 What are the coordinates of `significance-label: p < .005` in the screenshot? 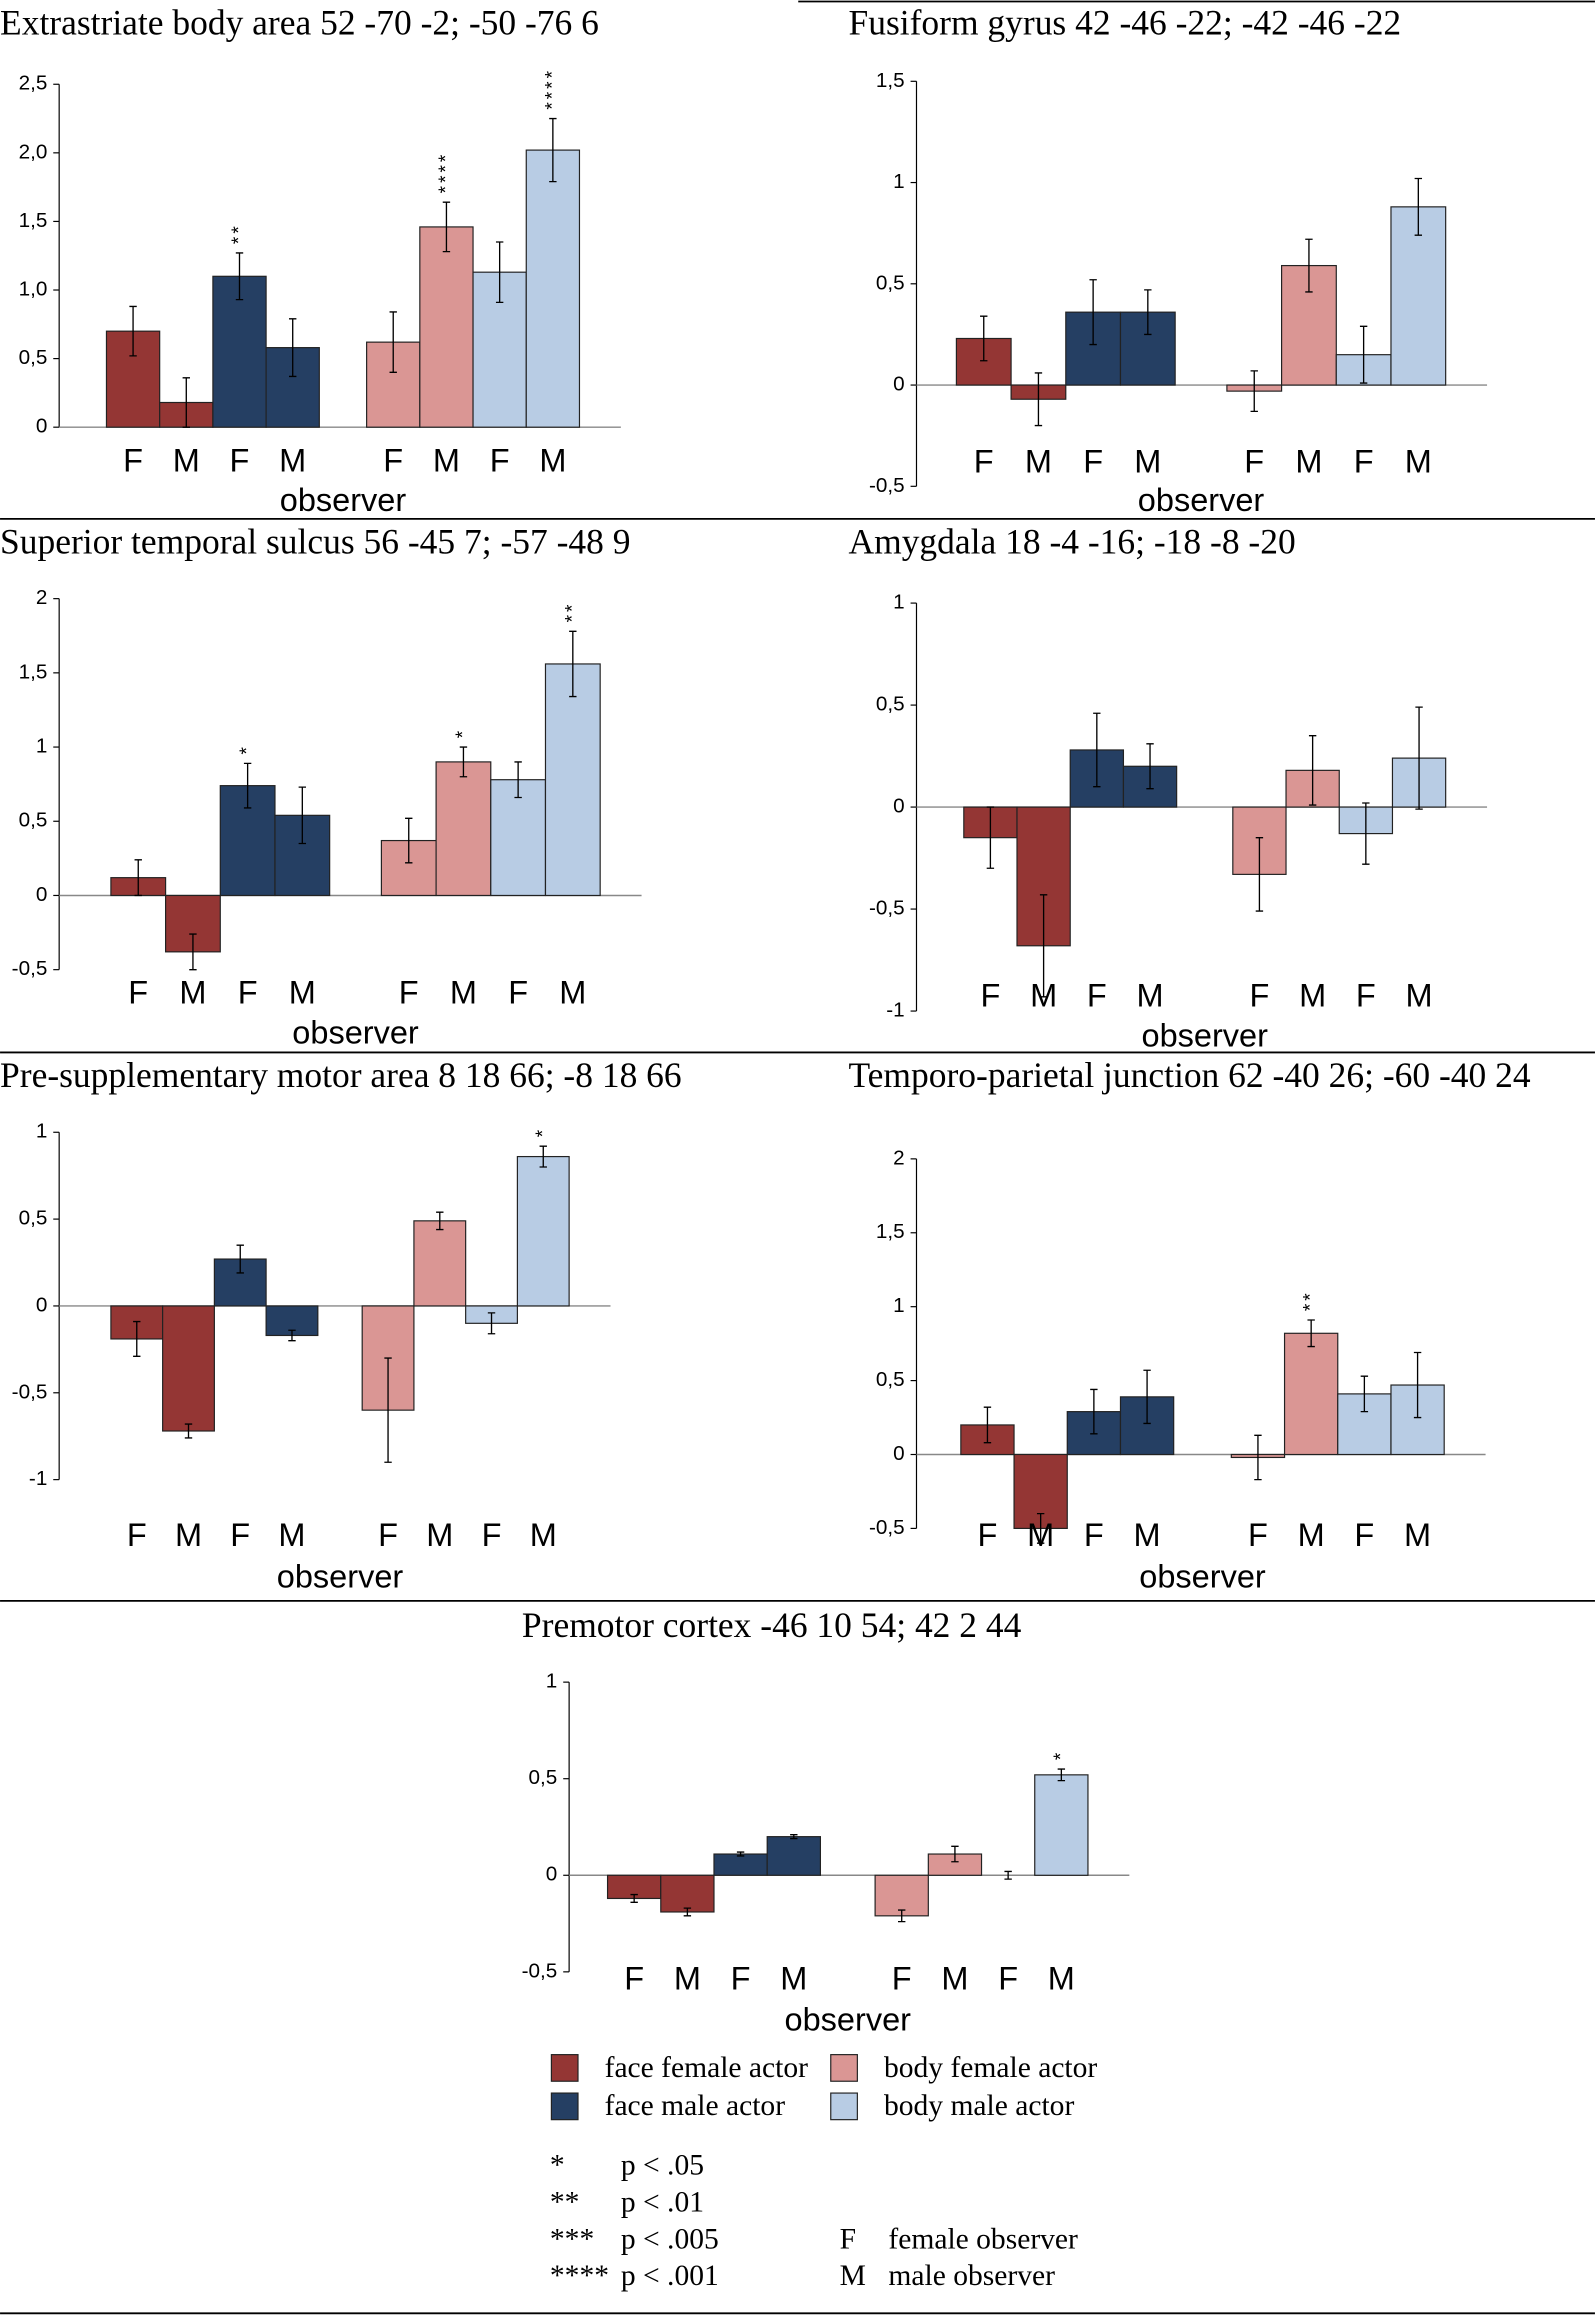 It's located at (670, 2239).